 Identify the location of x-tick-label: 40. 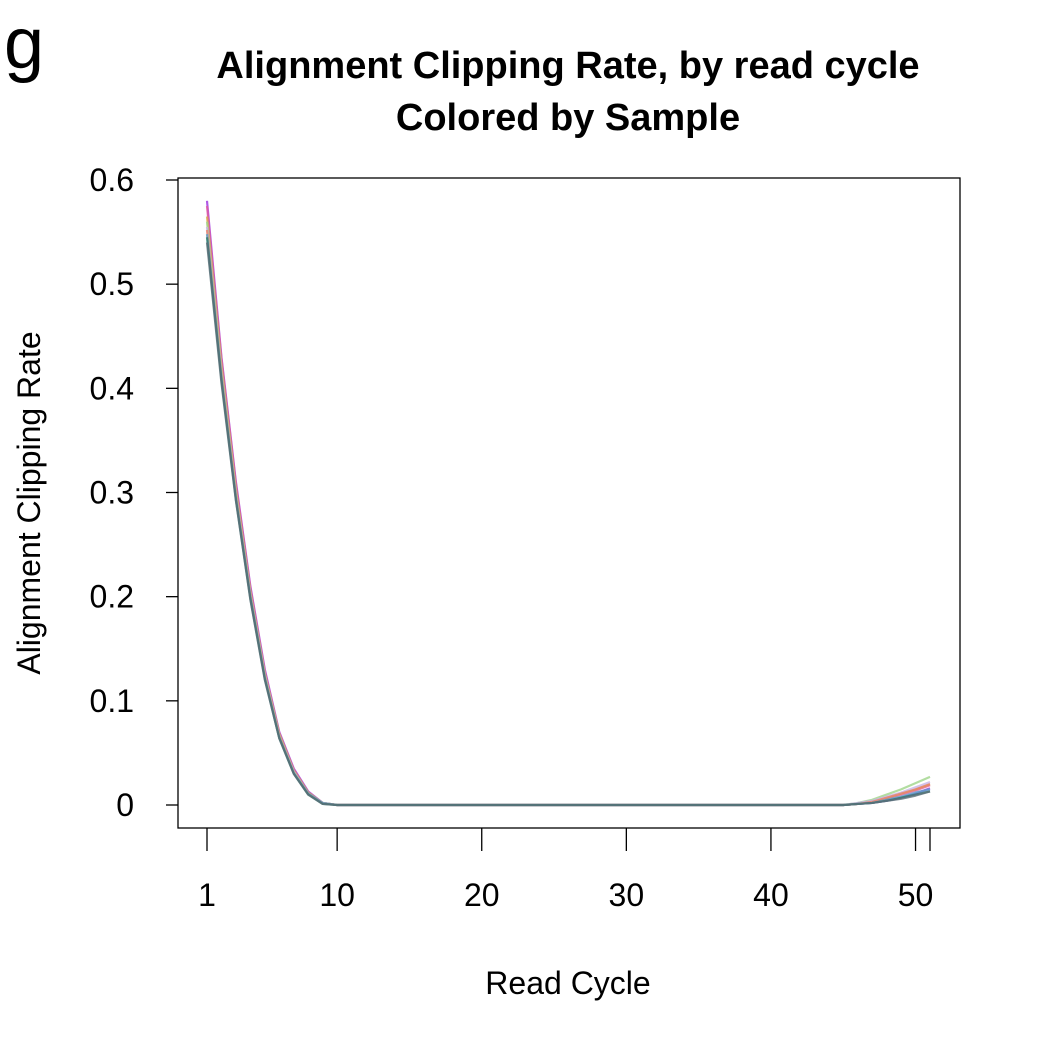
(771, 895).